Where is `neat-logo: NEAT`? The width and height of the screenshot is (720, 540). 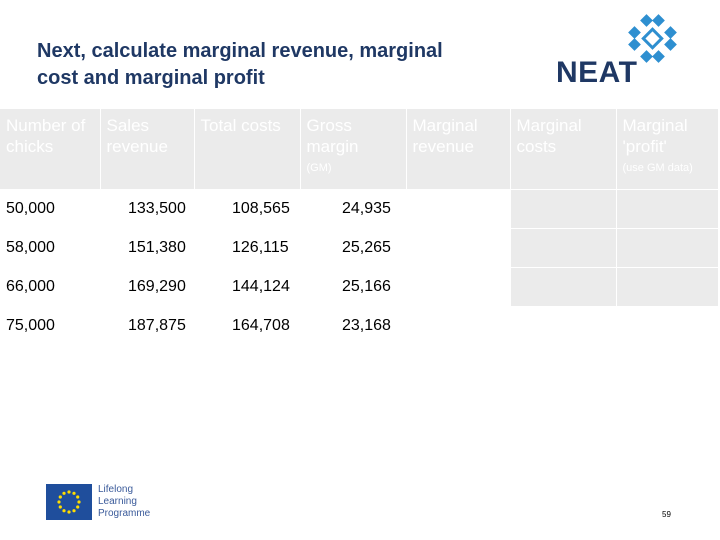 neat-logo: NEAT is located at coordinates (631, 54).